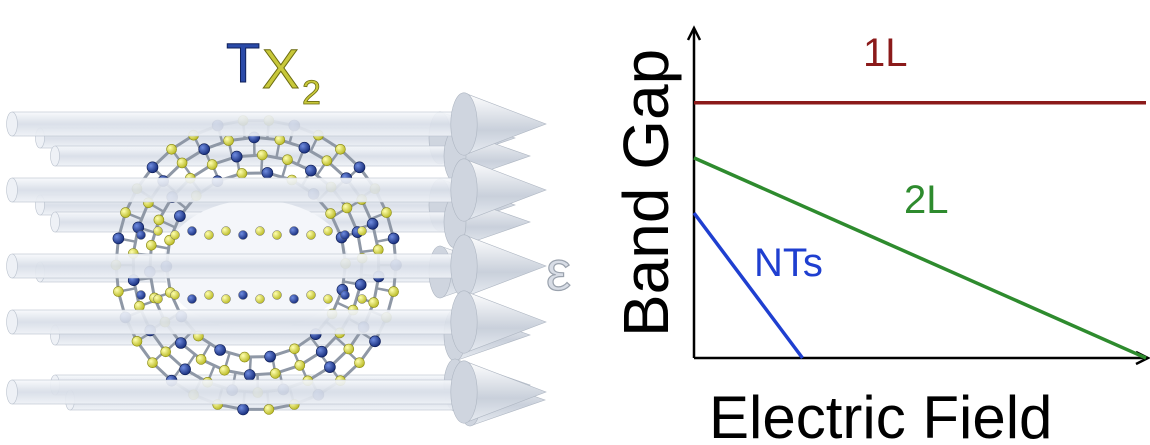 The image size is (1150, 445). What do you see at coordinates (694, 33) in the screenshot?
I see `y-axis-arrowhead` at bounding box center [694, 33].